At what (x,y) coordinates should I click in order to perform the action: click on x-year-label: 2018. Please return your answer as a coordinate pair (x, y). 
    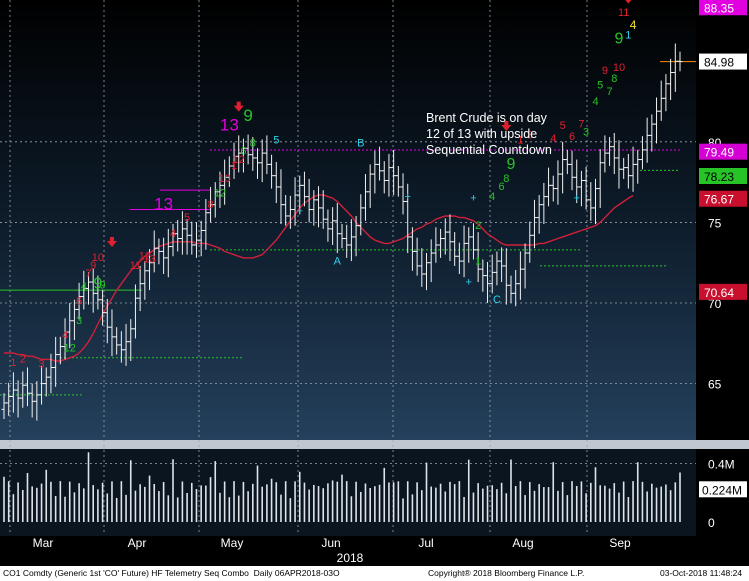
    Looking at the image, I should click on (350, 558).